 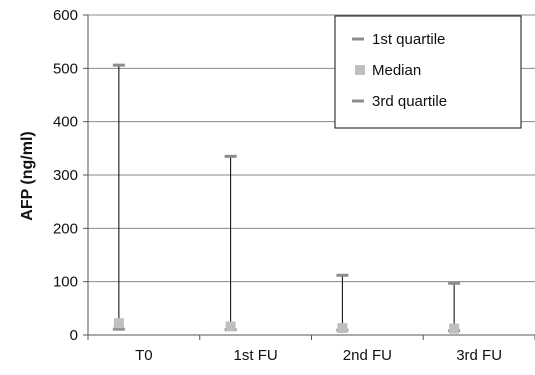 I want to click on legend-label: 1st quartile, so click(x=408, y=39).